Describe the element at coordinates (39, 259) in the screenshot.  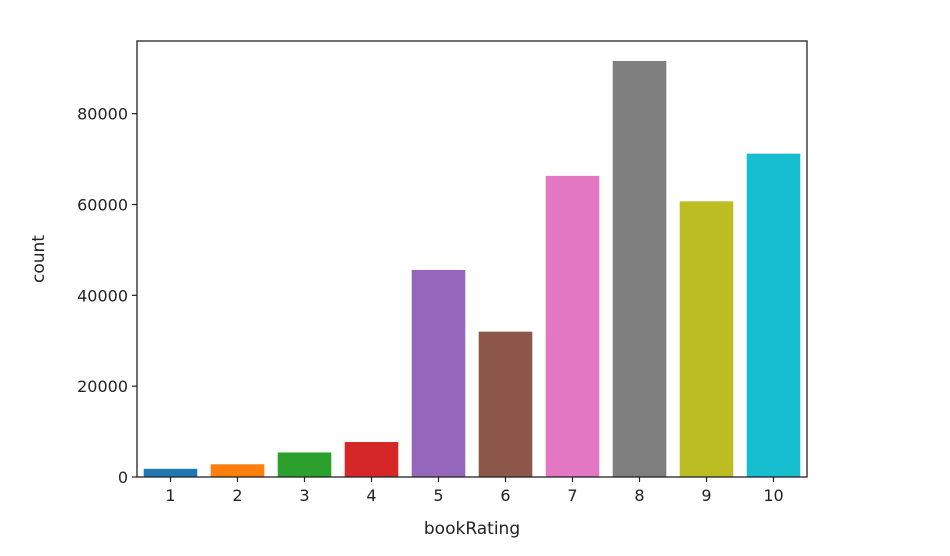
I see `y-axis-label: count` at that location.